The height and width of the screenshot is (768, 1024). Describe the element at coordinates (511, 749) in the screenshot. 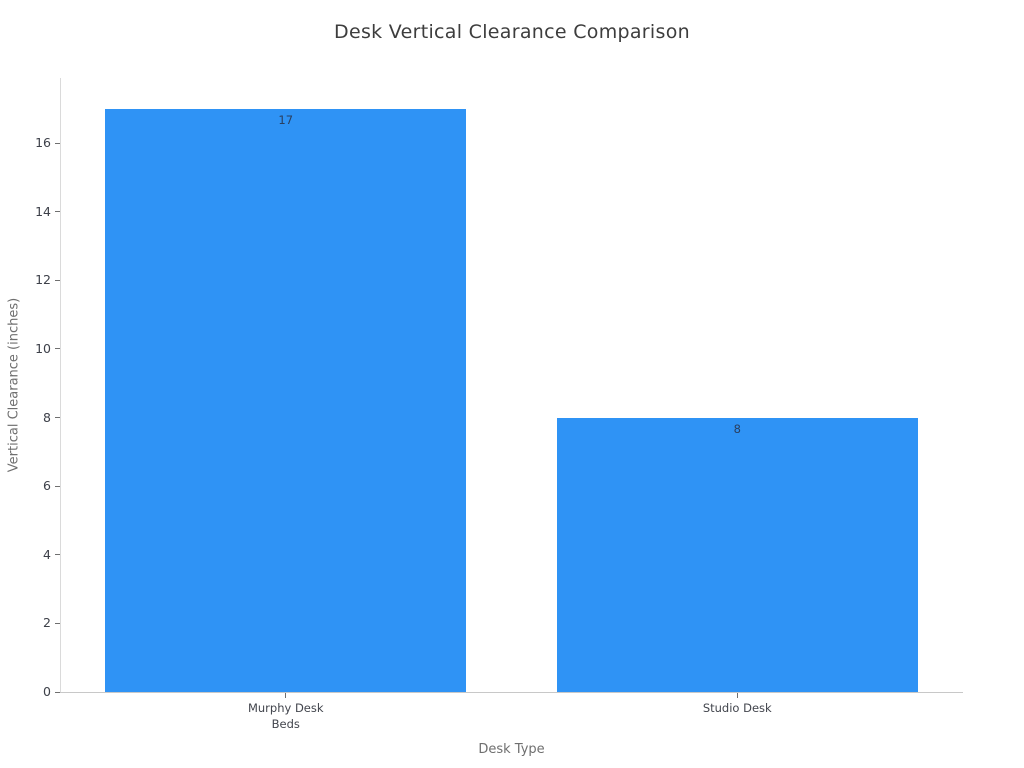

I see `x-axis-title: Desk Type` at that location.